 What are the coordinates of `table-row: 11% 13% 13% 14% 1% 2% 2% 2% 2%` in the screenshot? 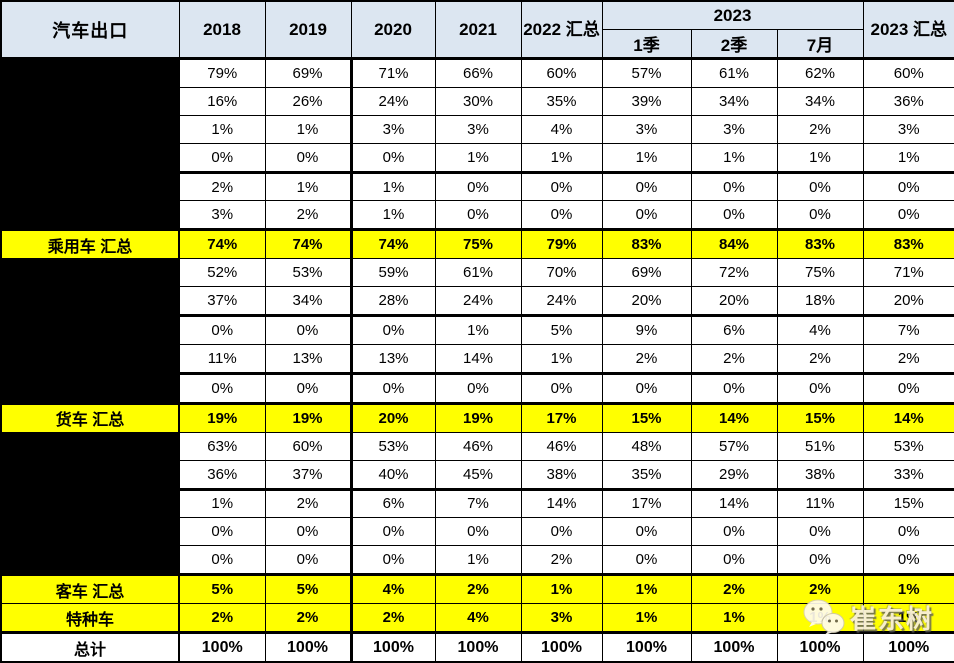 It's located at (477, 359).